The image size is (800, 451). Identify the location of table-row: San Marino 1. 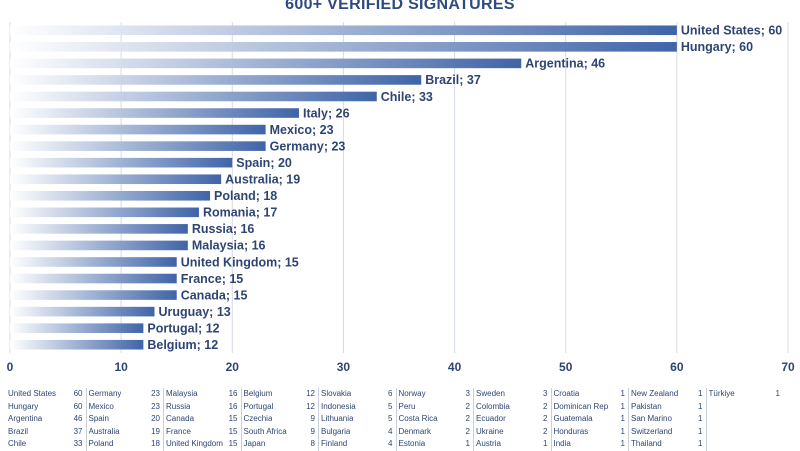
(667, 419).